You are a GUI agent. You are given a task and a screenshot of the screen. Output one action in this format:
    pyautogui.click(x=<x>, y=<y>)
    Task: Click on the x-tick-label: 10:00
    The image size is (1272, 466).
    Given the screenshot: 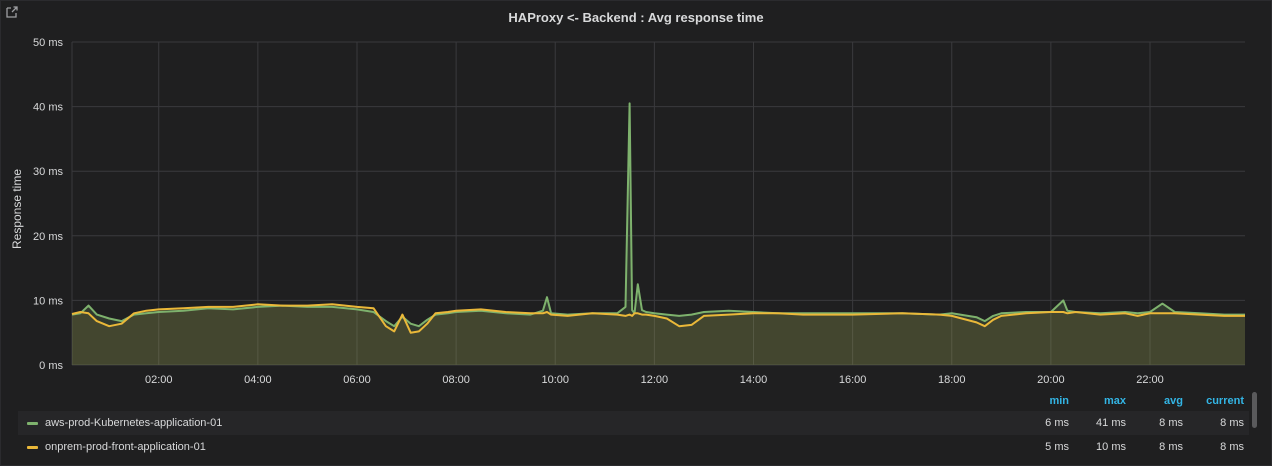 What is the action you would take?
    pyautogui.click(x=555, y=380)
    